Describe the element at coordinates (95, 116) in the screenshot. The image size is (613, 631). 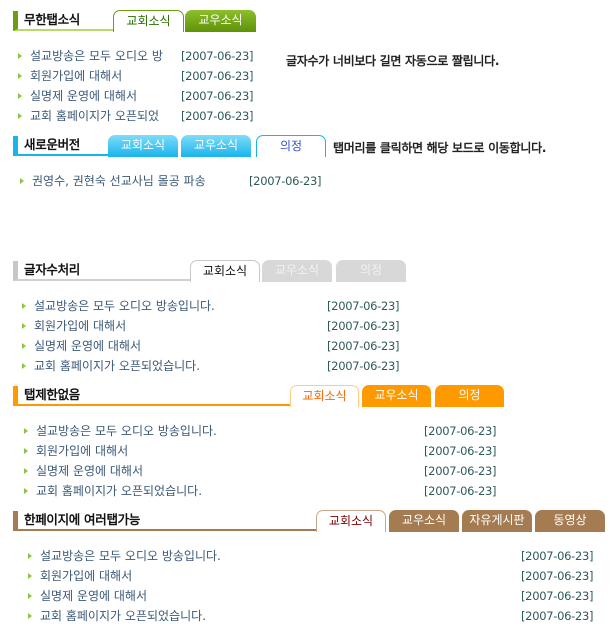
I see `post-title-link: 교회 홈페이지가 오픈되었` at that location.